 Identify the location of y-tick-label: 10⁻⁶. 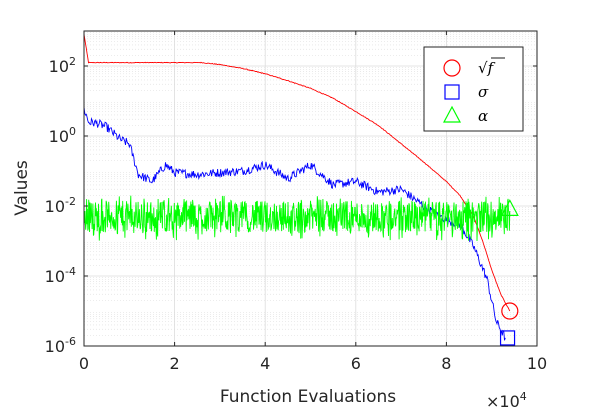
(60, 345).